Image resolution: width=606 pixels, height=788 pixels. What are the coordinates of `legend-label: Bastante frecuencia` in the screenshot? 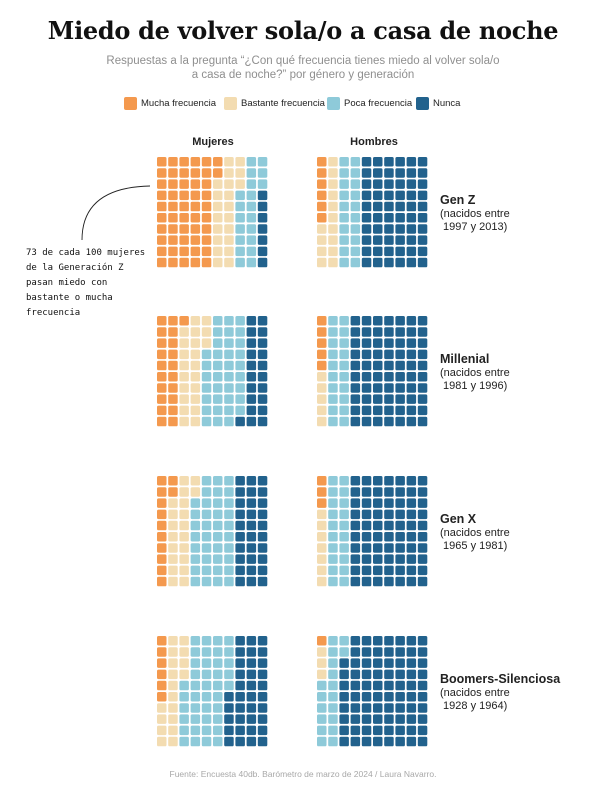 It's located at (283, 103).